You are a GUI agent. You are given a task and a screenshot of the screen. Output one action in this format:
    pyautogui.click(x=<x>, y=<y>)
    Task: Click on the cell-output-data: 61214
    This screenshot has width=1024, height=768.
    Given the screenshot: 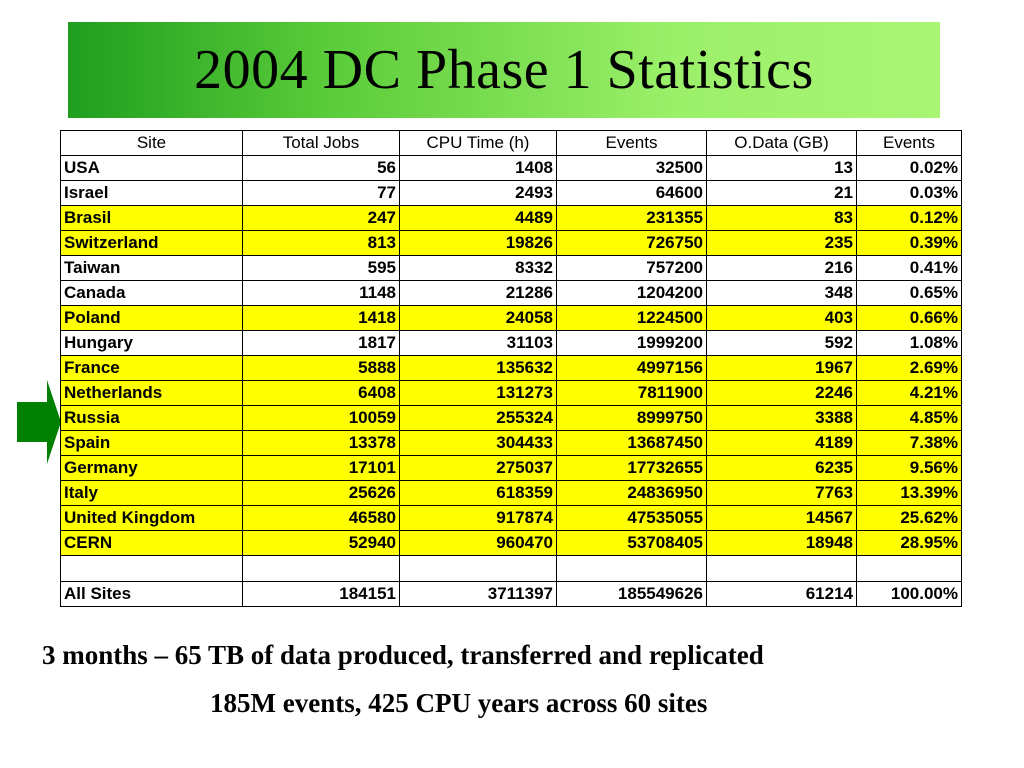 What is the action you would take?
    pyautogui.click(x=781, y=594)
    